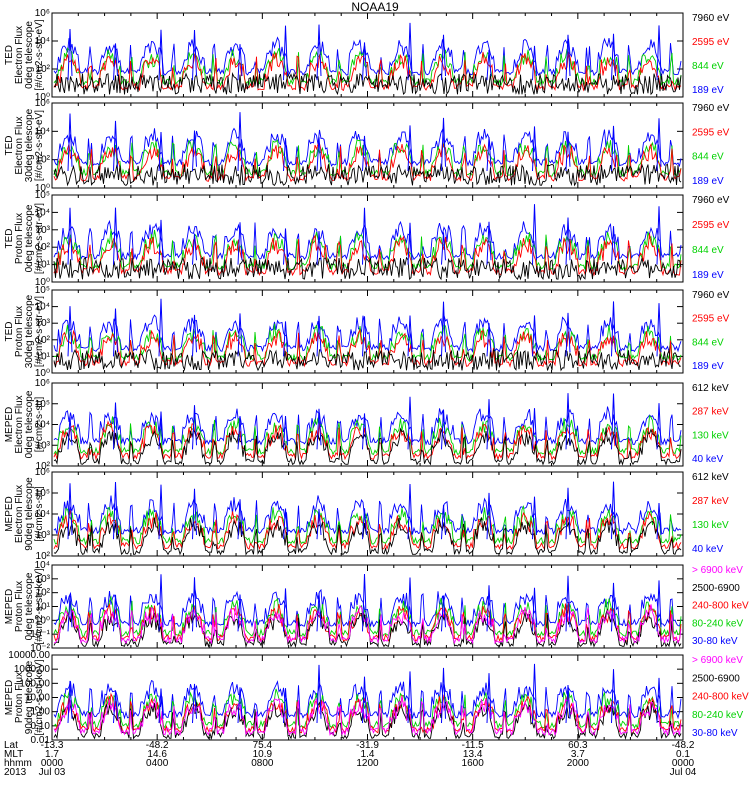 The width and height of the screenshot is (750, 800). Describe the element at coordinates (683, 745) in the screenshot. I see `footer-lat-value: -48.2` at that location.